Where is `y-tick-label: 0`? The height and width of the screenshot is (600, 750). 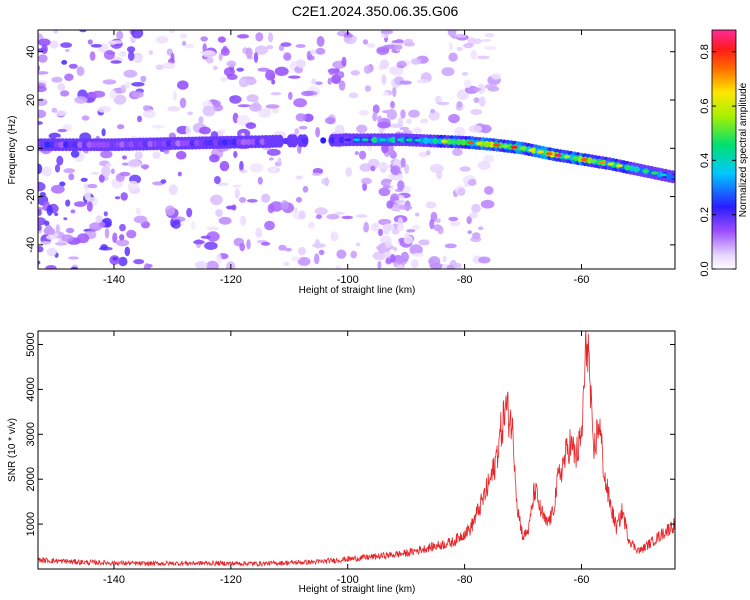
y-tick-label: 0 is located at coordinates (31, 148).